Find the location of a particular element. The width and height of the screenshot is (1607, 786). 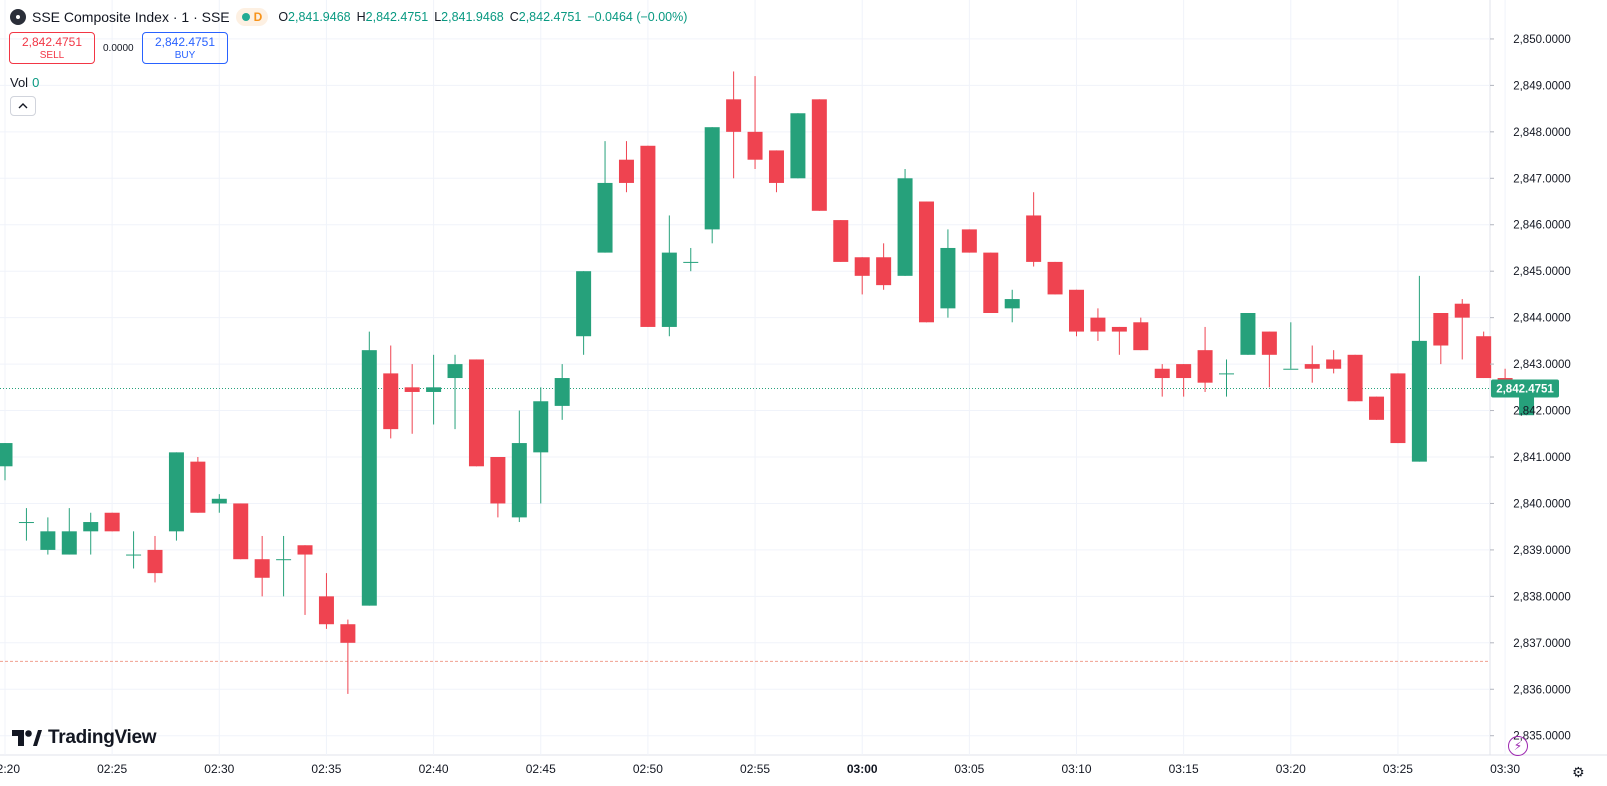

x-tick-label: 02:50 is located at coordinates (648, 769).